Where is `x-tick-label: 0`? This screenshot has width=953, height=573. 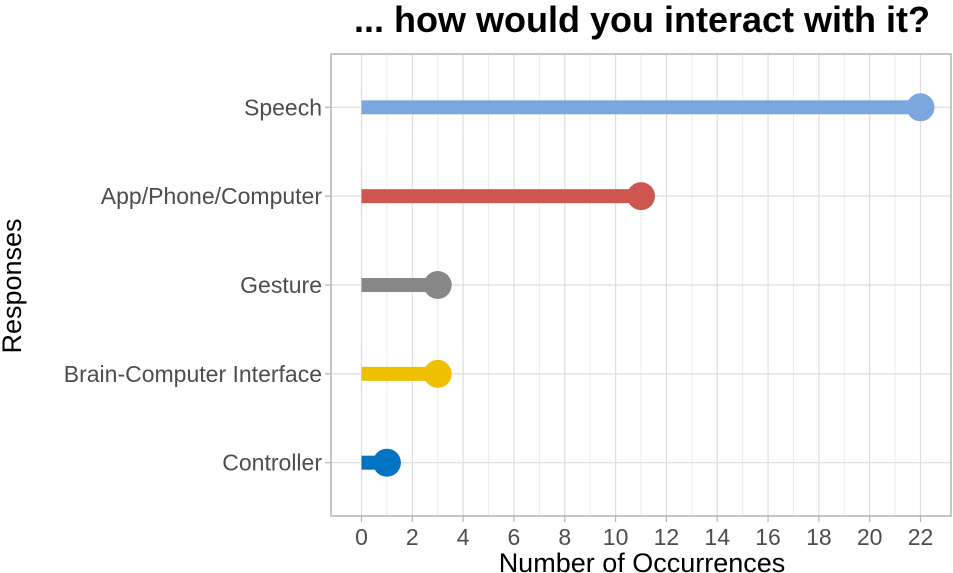
x-tick-label: 0 is located at coordinates (361, 537).